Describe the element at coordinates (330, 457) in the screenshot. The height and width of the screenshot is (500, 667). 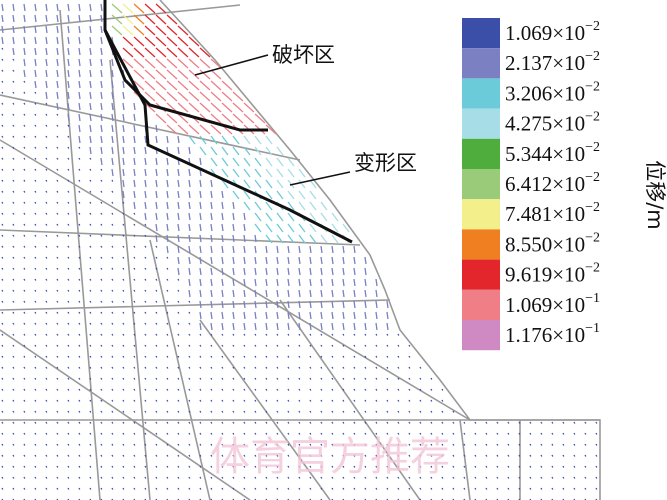
I see `watermark: 体育官方推荐` at that location.